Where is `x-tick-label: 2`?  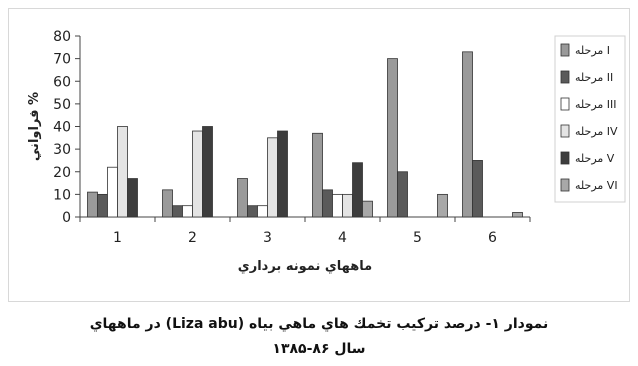
x-tick-label: 2 is located at coordinates (192, 238).